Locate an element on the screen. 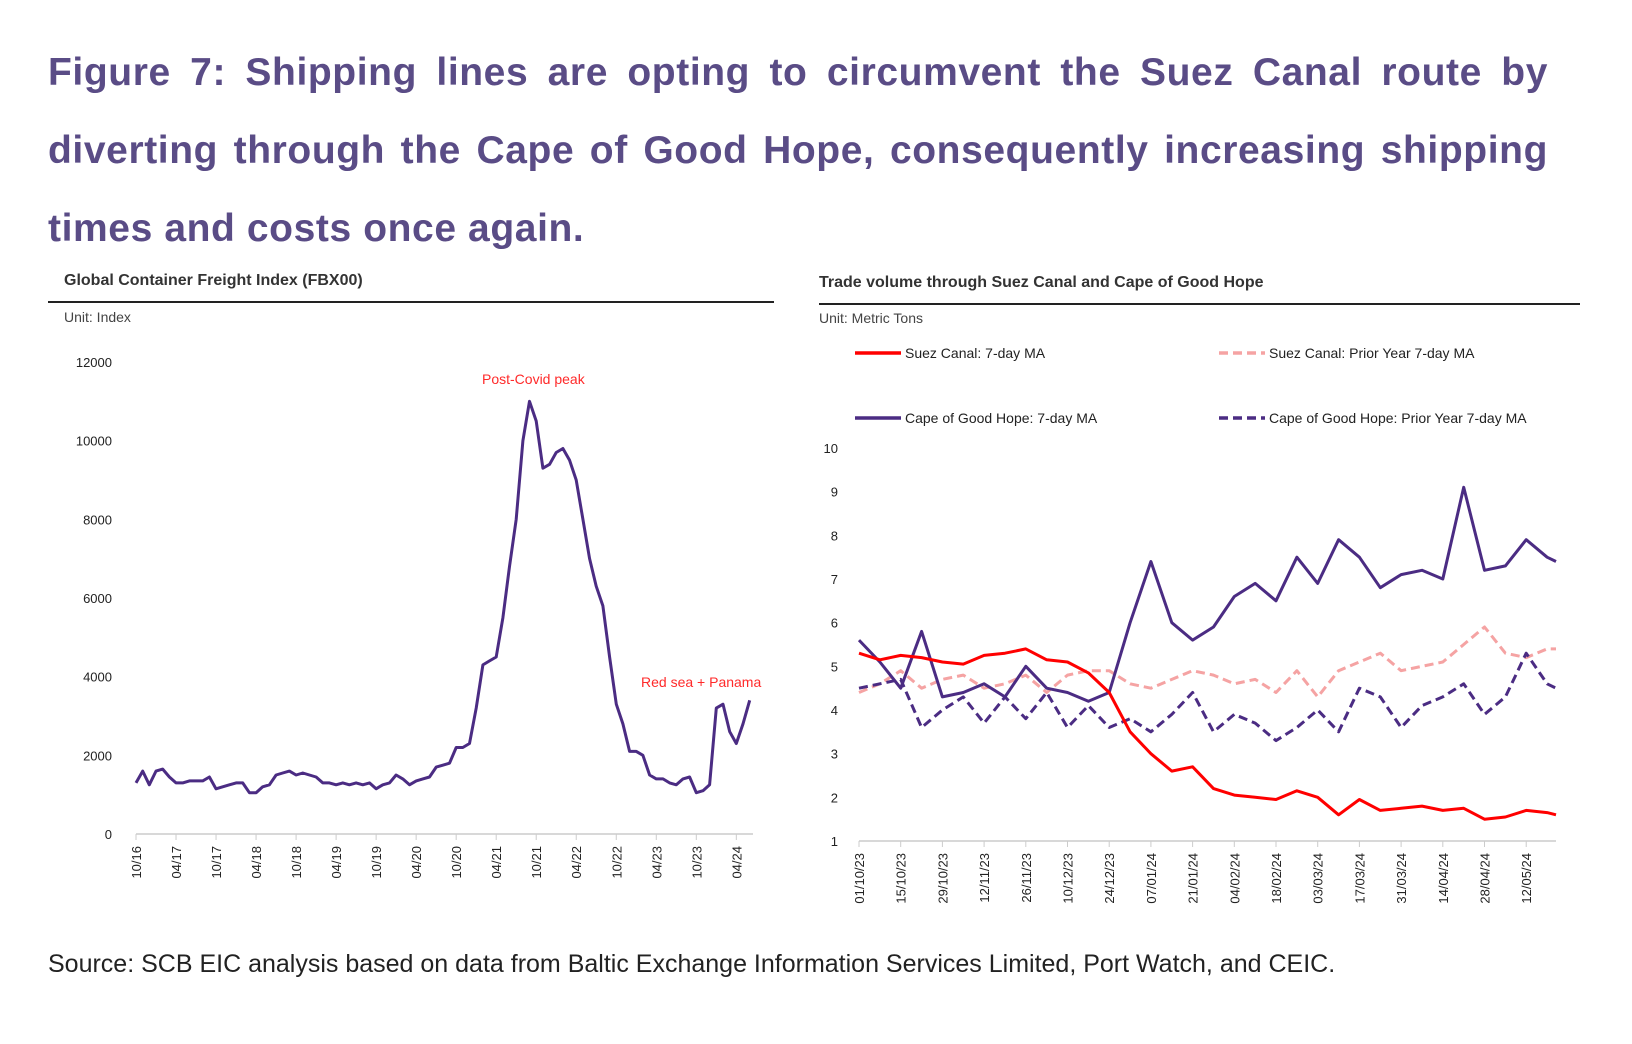  y-tick-label: 4 is located at coordinates (834, 710).